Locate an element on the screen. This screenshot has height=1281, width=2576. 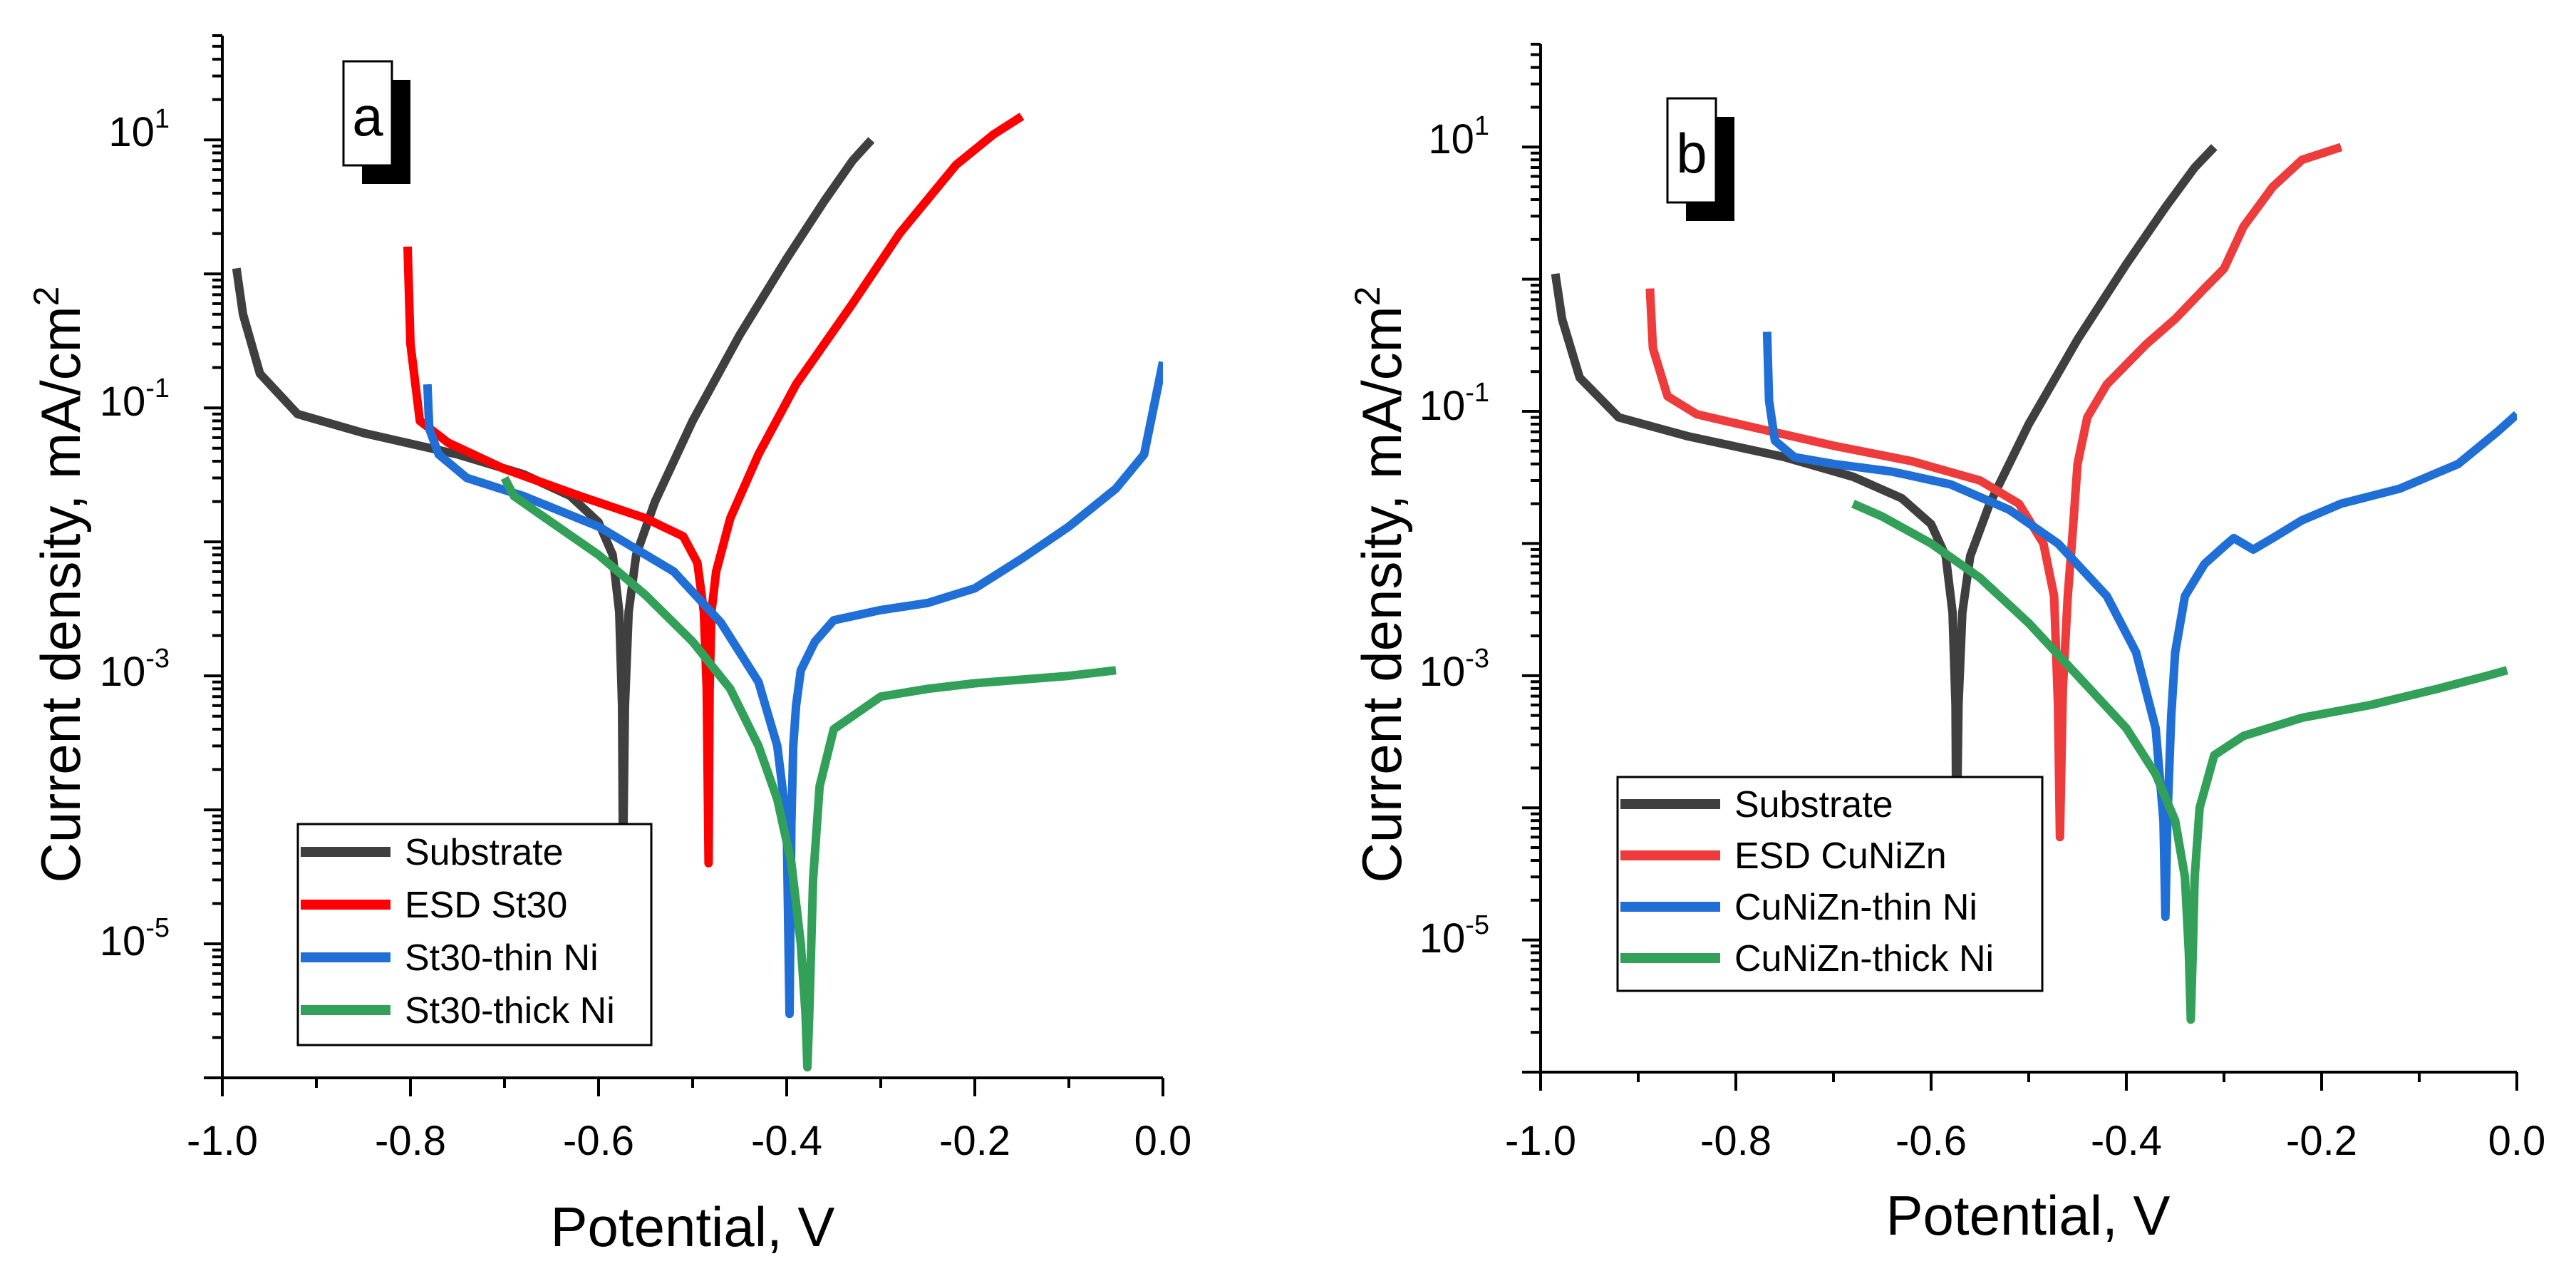
panel-b-x-tick-label: 0.0 is located at coordinates (2517, 1141).